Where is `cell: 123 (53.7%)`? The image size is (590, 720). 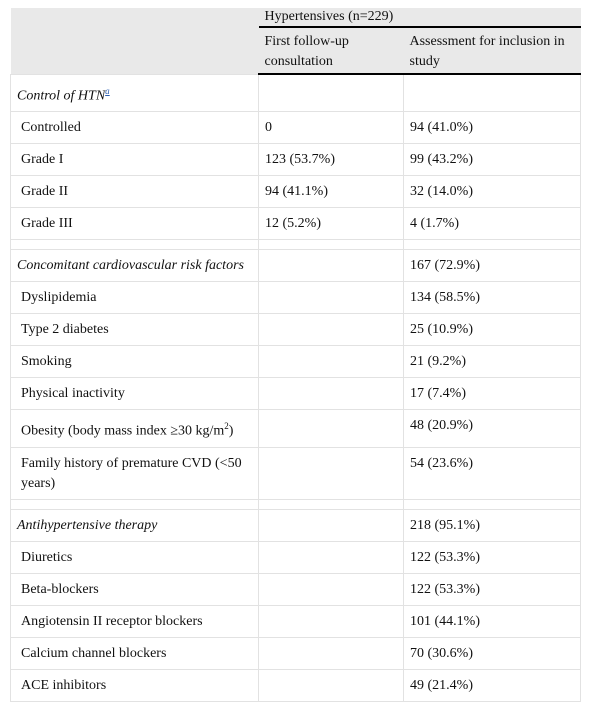 cell: 123 (53.7%) is located at coordinates (331, 160).